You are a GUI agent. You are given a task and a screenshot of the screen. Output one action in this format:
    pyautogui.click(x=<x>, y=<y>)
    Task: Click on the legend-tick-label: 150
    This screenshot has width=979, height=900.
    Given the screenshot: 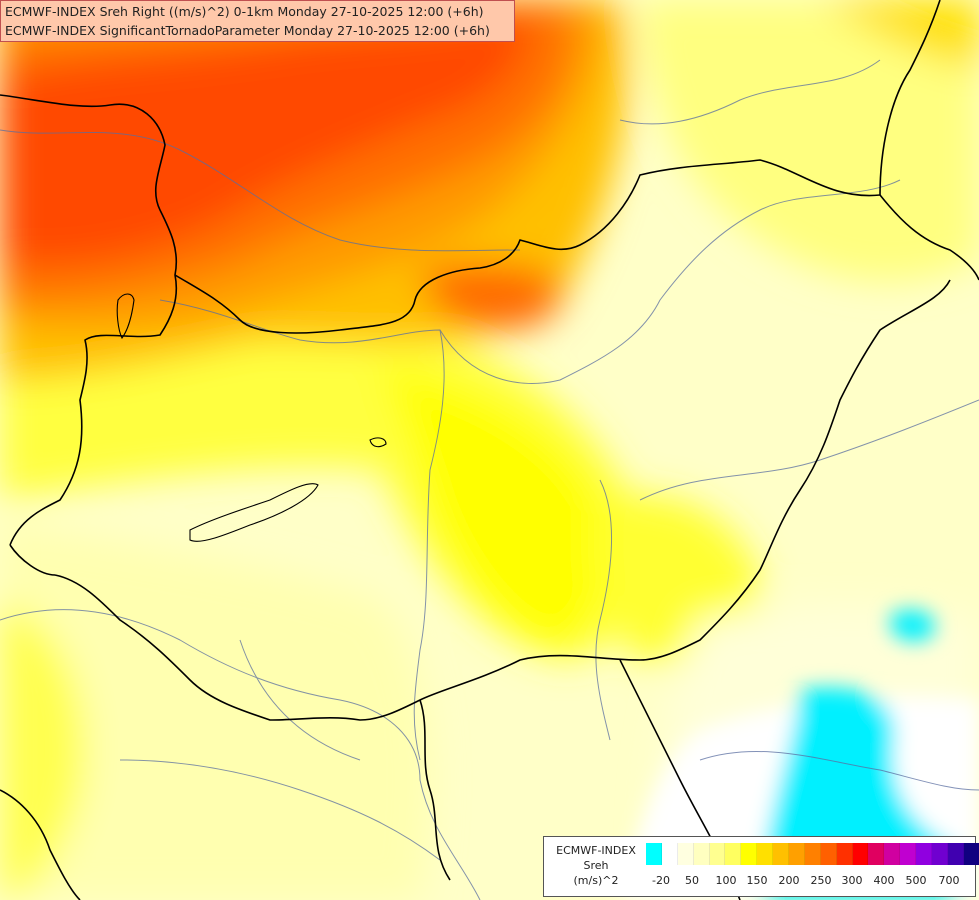 What is the action you would take?
    pyautogui.click(x=757, y=880)
    